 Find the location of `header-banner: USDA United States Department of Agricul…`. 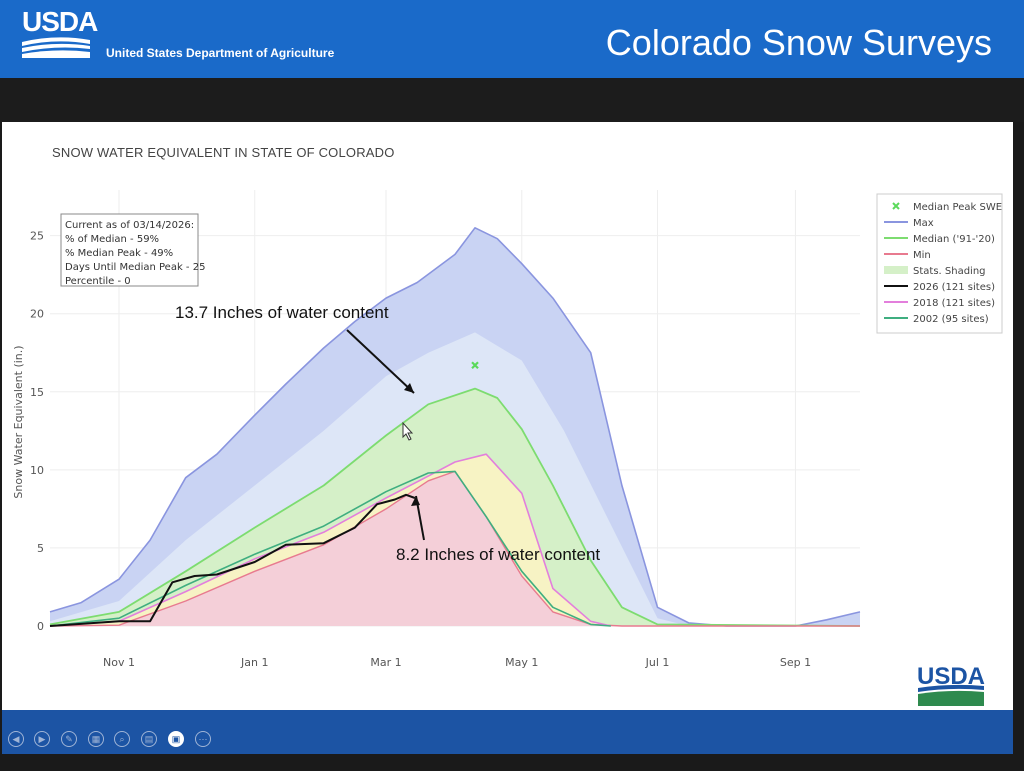

header-banner: USDA United States Department of Agricul… is located at coordinates (512, 39).